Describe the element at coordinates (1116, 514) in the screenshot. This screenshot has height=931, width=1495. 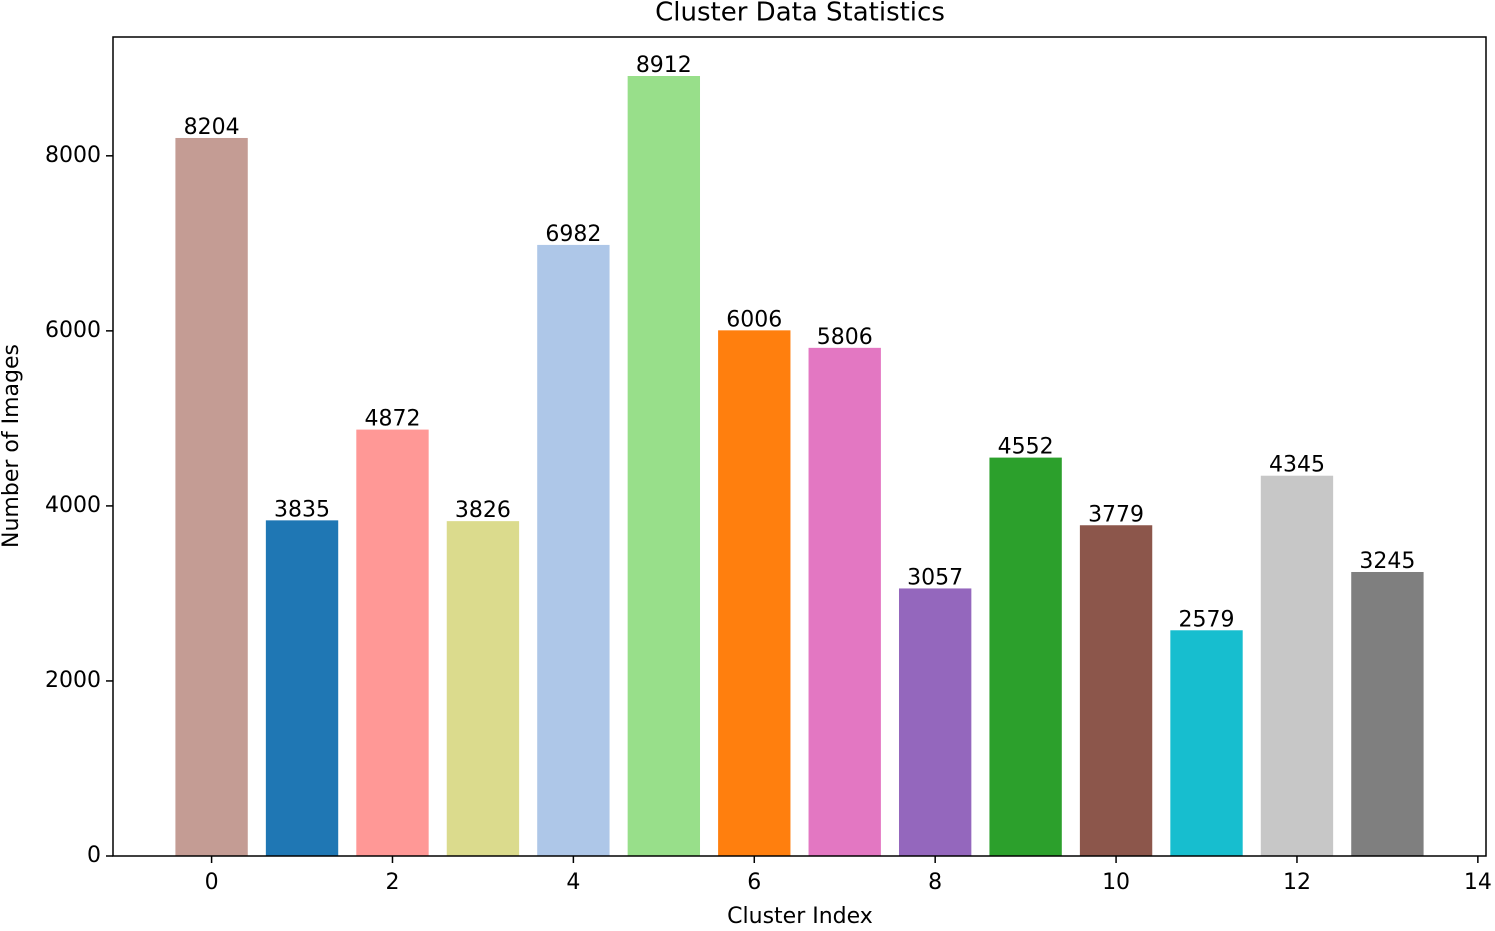
I see `value-label: 3779` at that location.